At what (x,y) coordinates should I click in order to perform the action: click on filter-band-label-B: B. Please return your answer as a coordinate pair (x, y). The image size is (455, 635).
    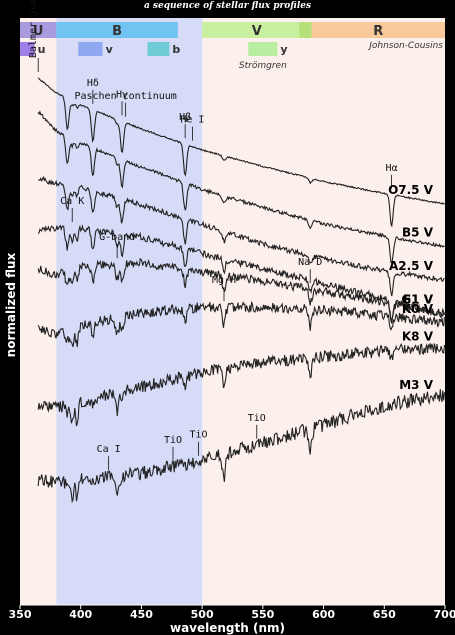
    Looking at the image, I should click on (117, 31).